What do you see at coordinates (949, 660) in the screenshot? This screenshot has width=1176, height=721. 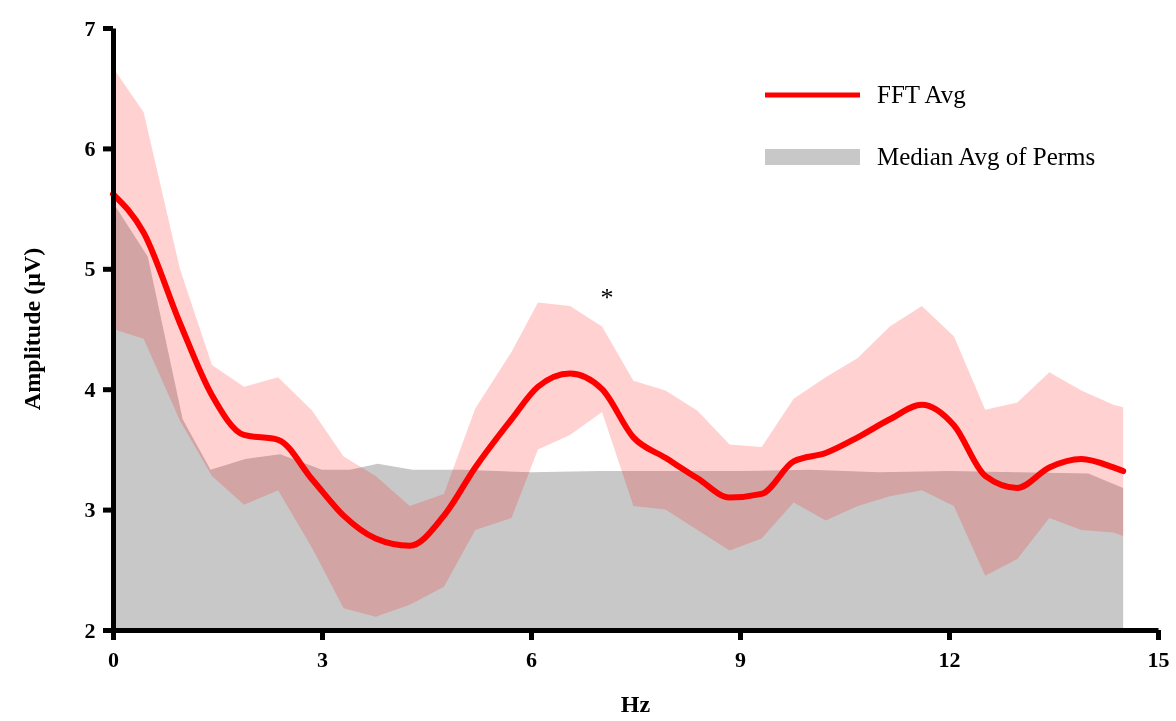 I see `x-tick-label: 12` at bounding box center [949, 660].